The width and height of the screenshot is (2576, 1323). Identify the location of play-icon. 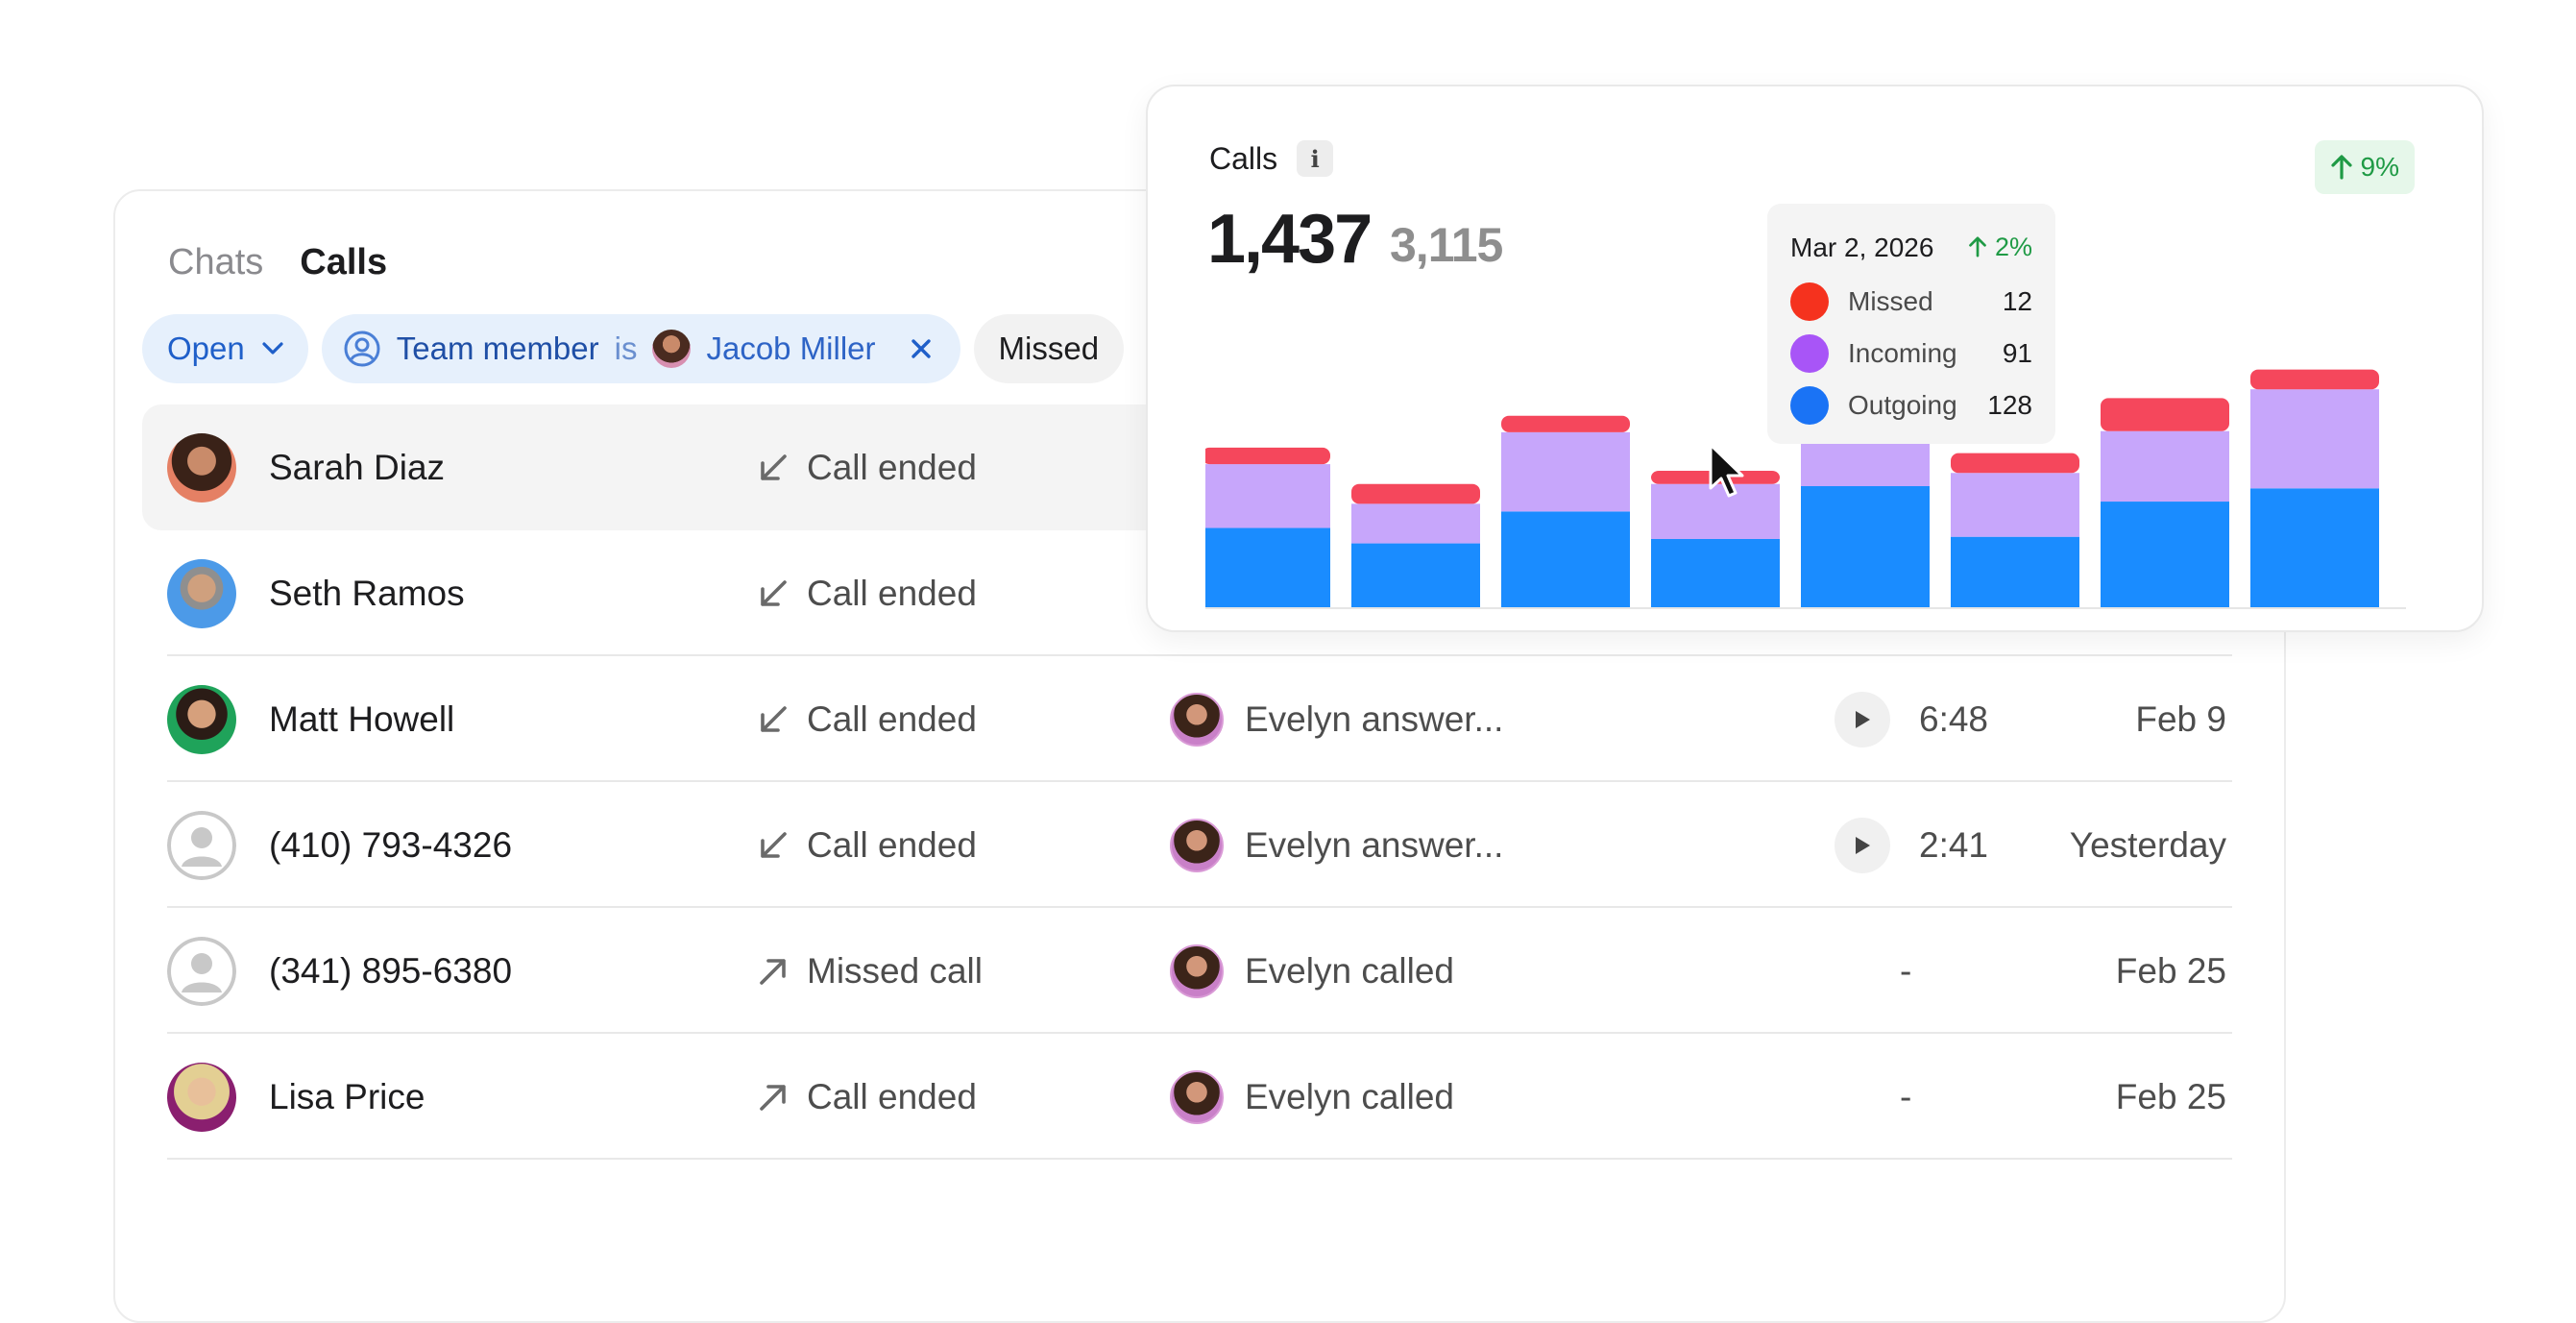
(1863, 719).